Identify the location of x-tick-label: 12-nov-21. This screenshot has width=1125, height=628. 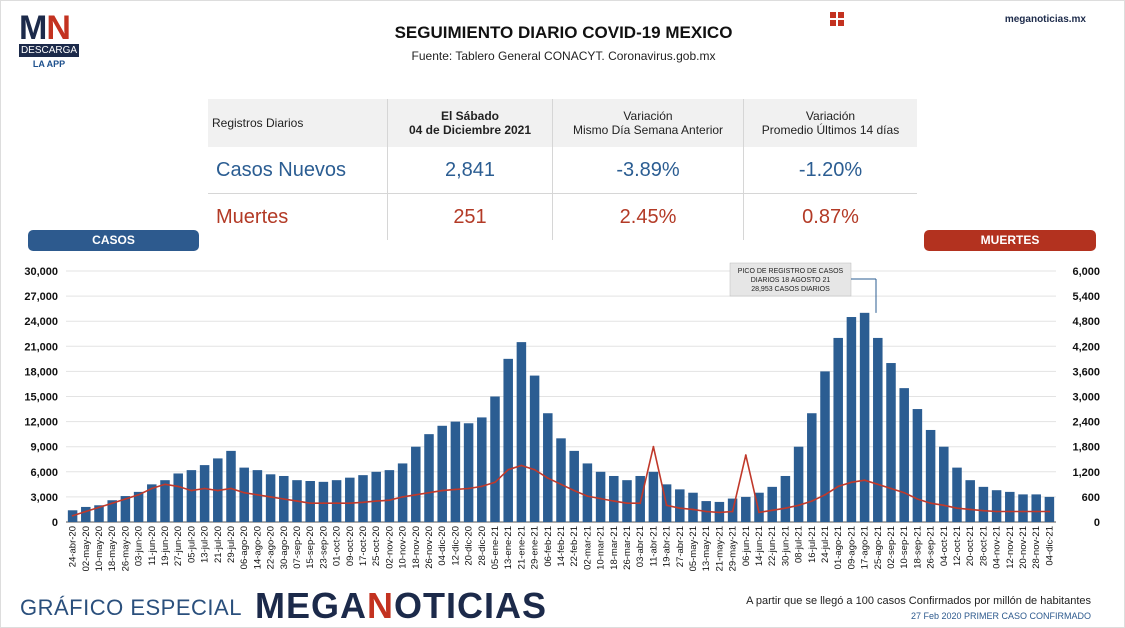
(1010, 547).